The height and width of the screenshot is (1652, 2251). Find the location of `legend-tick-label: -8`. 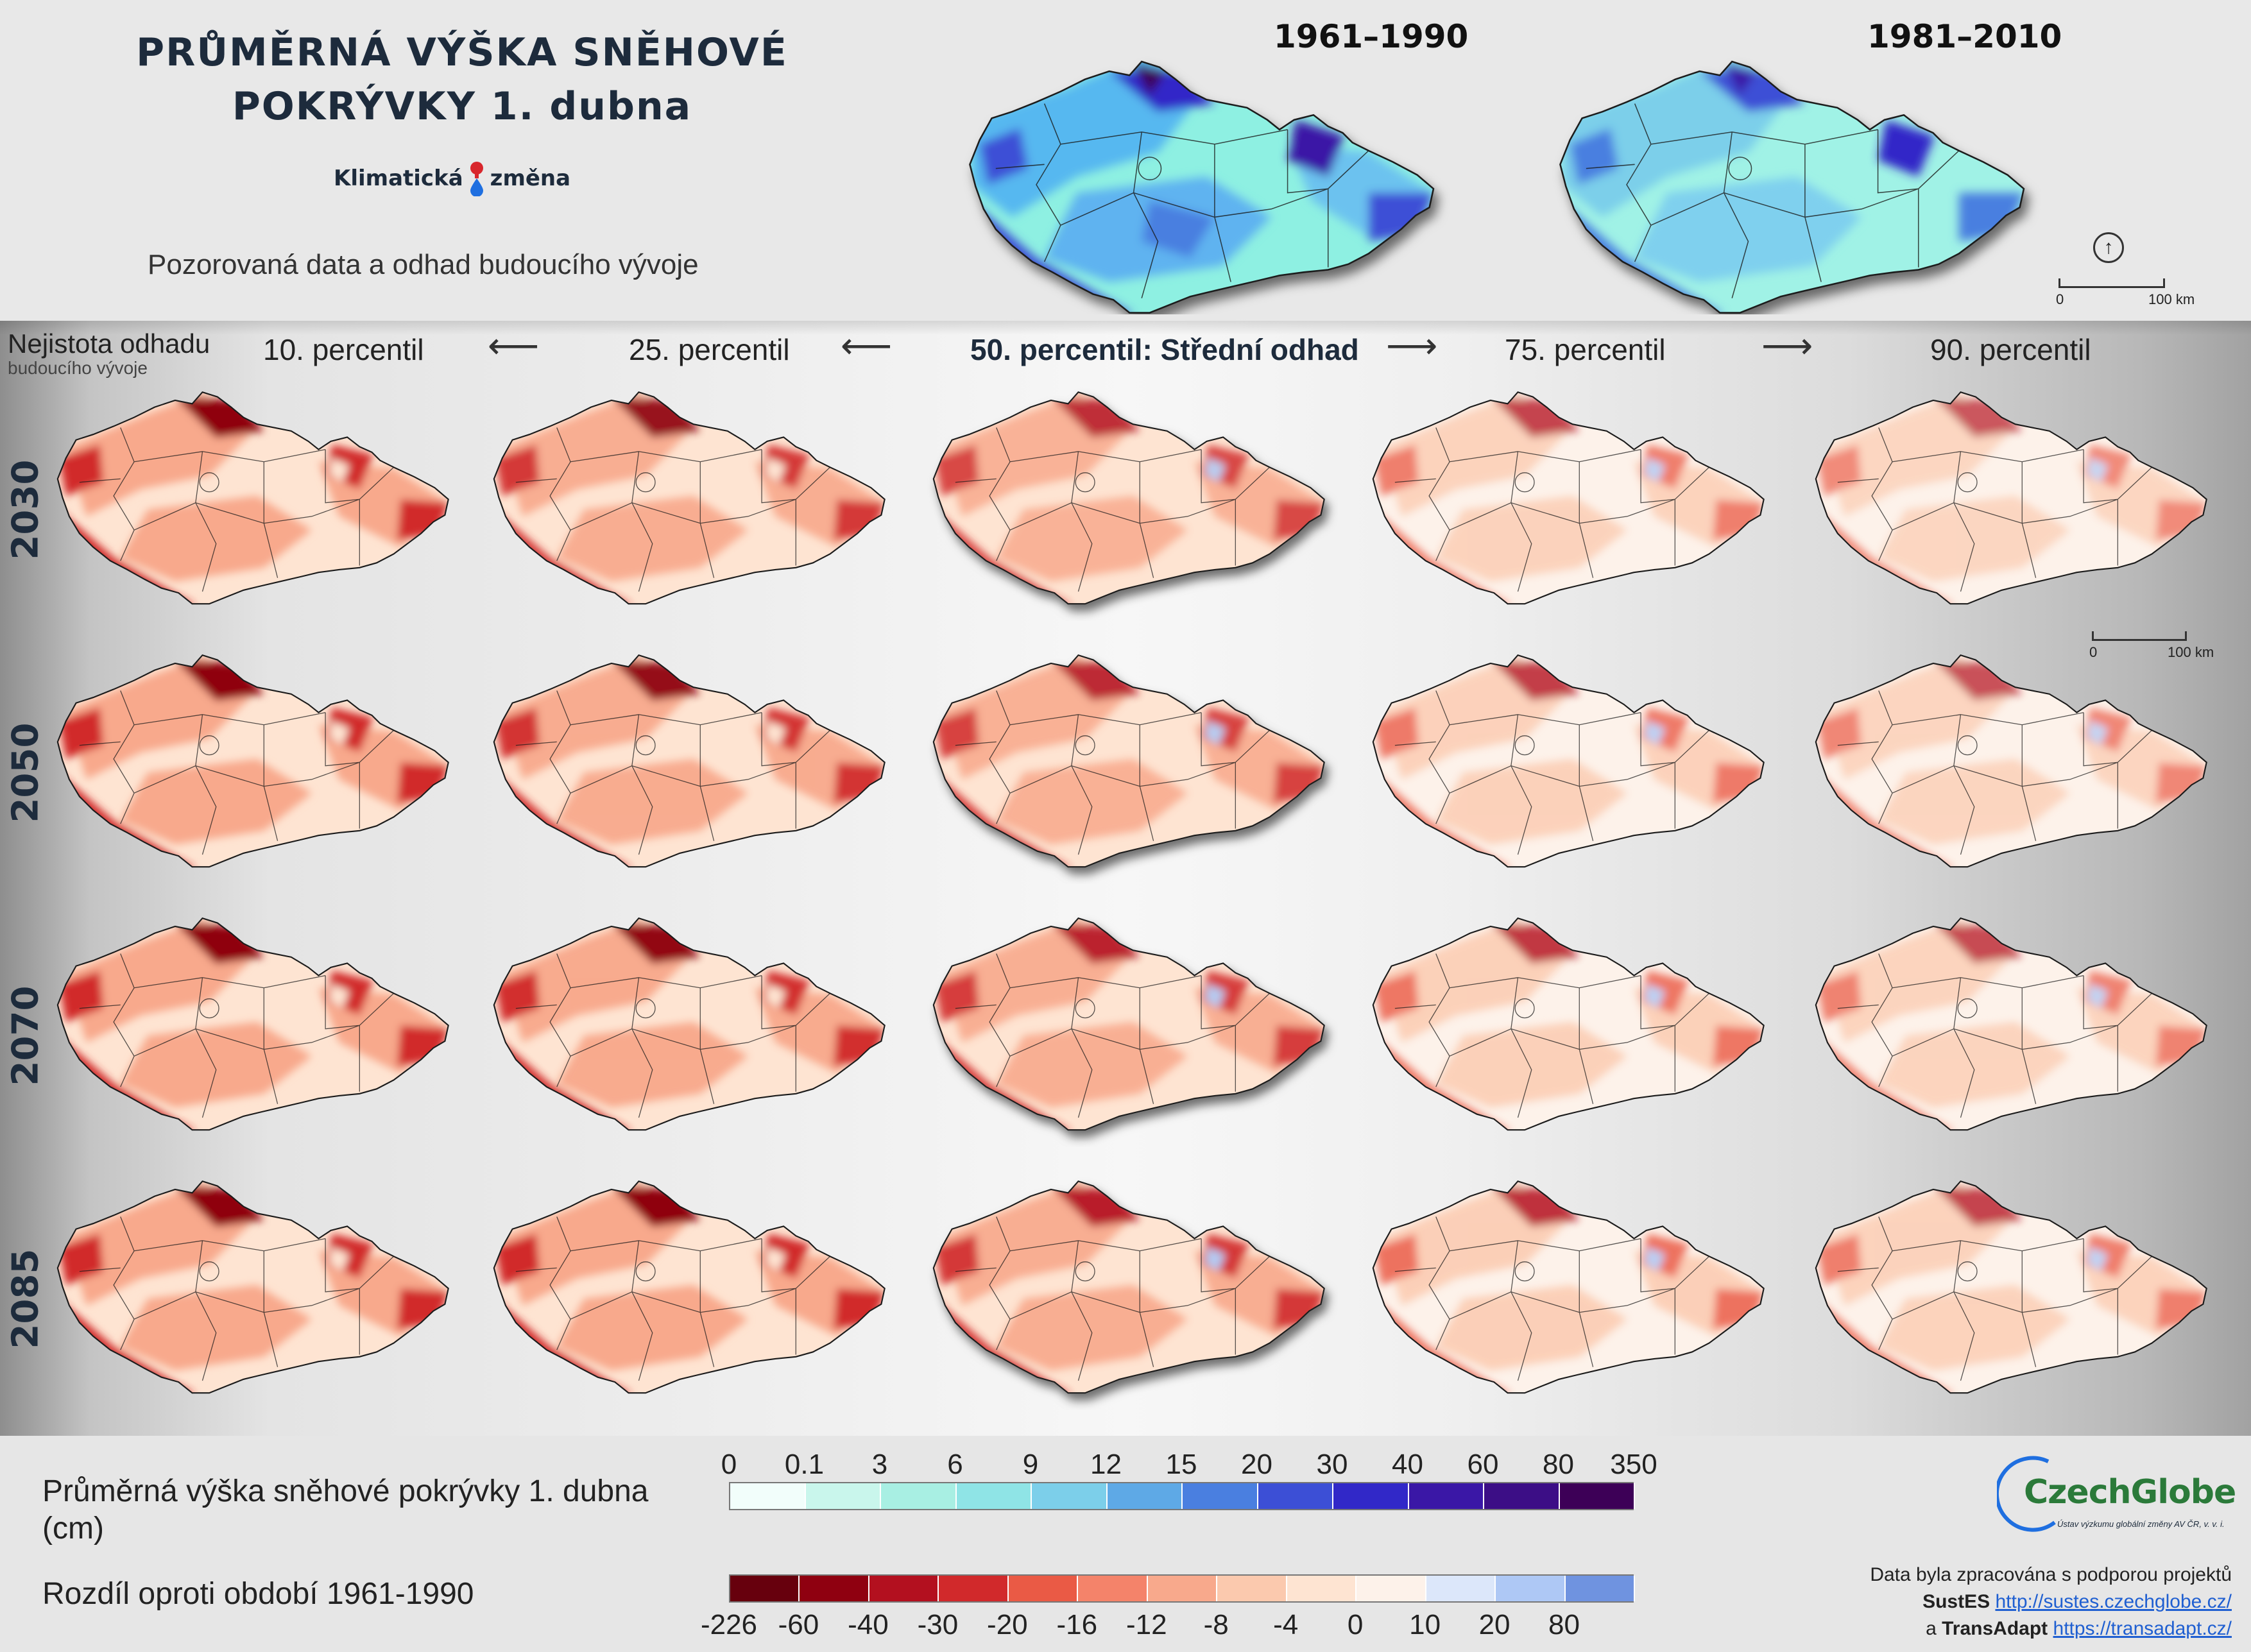

legend-tick-label: -8 is located at coordinates (1216, 1624).